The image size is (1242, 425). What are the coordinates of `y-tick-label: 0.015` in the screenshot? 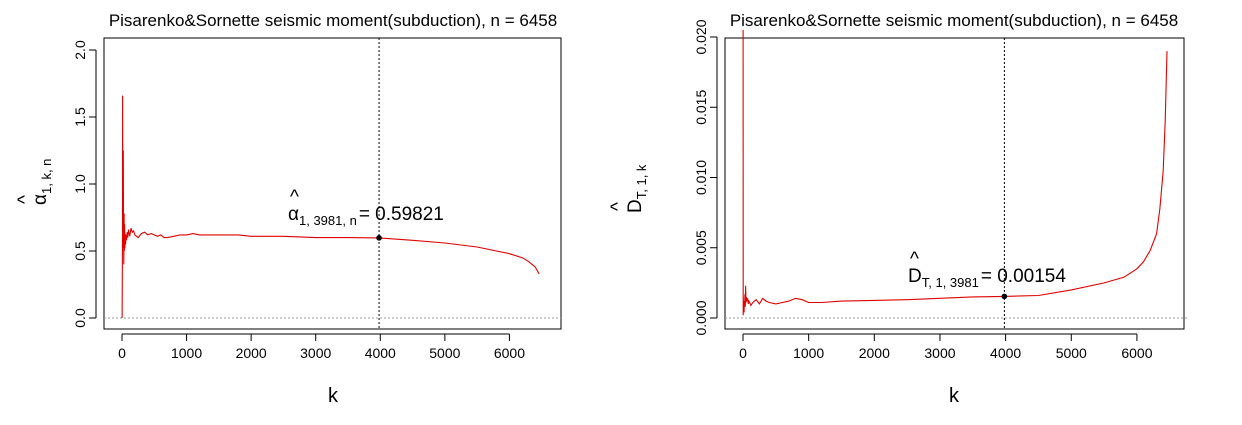 It's located at (701, 107).